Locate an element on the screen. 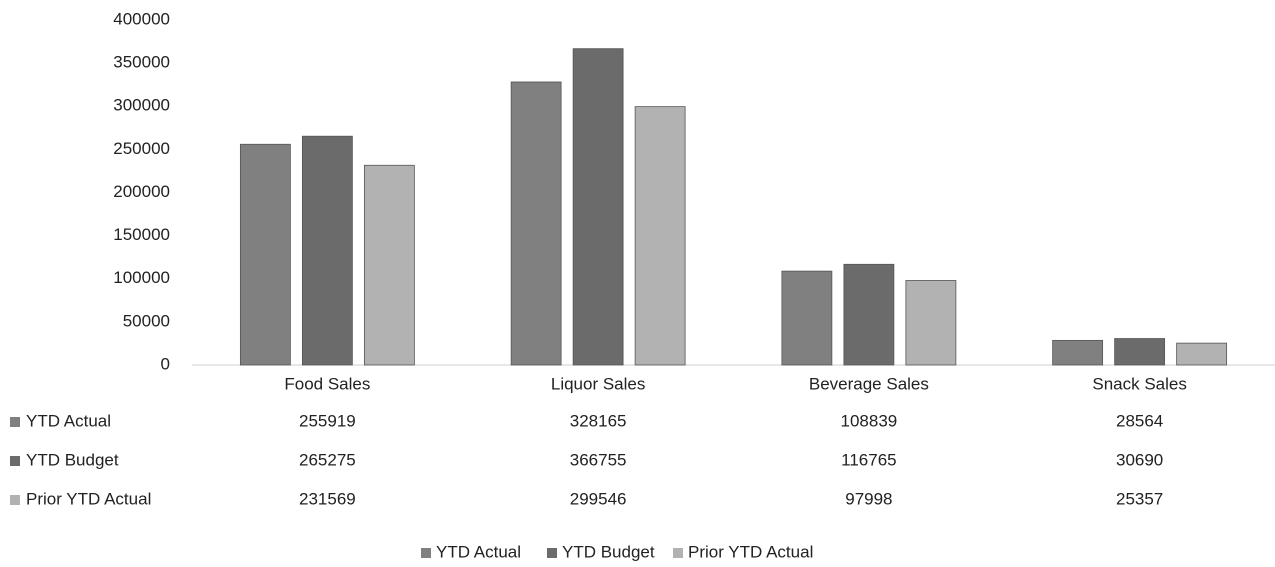  legend-label: Prior YTD Actual is located at coordinates (750, 551).